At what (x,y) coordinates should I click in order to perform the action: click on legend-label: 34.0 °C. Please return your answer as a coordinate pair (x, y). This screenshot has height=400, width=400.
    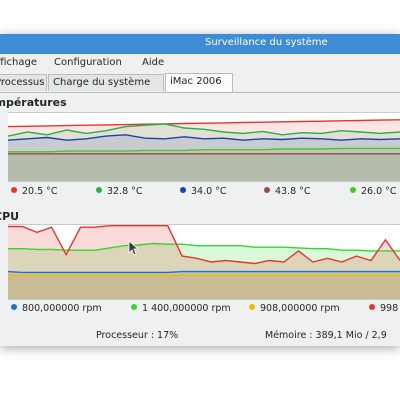
    Looking at the image, I should click on (209, 191).